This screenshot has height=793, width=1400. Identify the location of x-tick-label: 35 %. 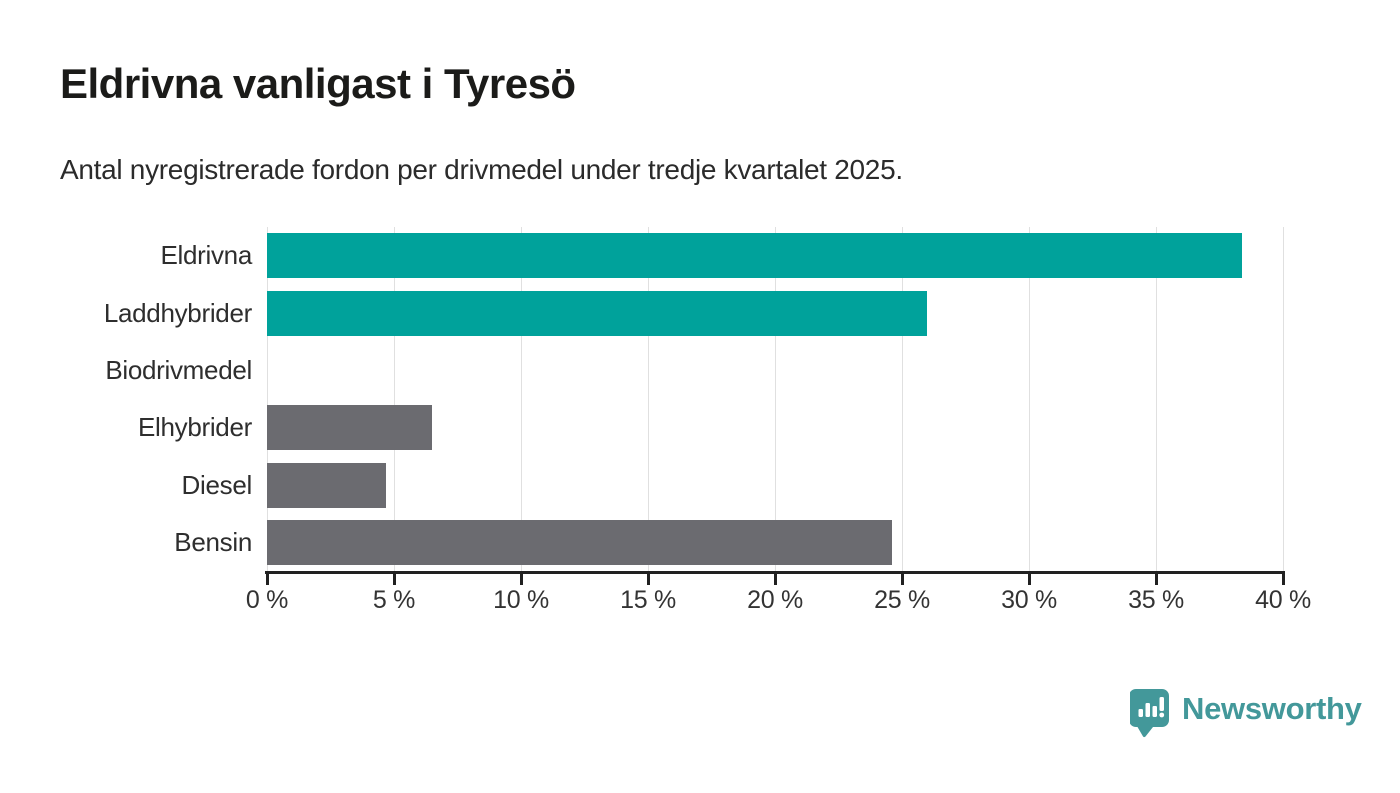
(1156, 600).